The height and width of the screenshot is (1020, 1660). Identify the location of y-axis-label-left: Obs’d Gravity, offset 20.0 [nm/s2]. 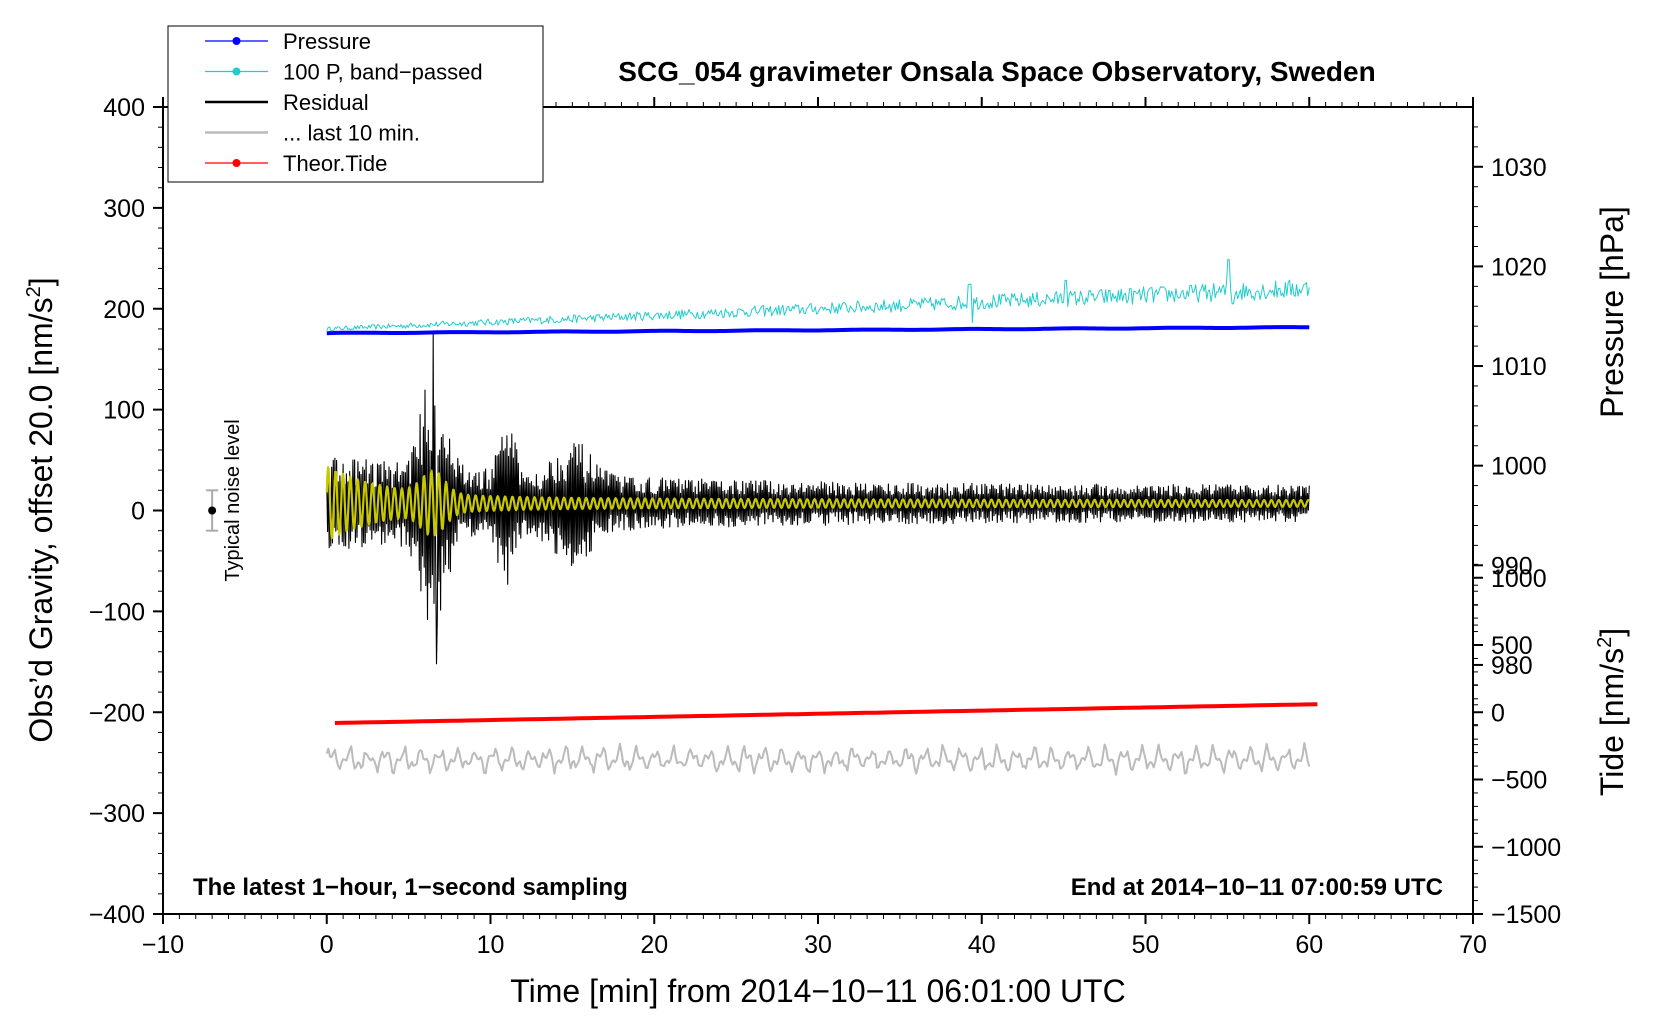
(41, 509).